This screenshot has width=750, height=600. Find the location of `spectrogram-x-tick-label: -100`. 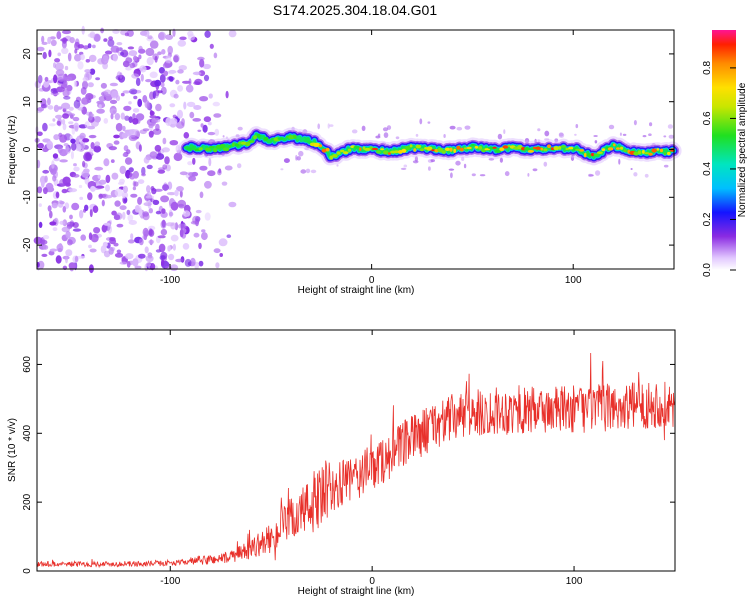

spectrogram-x-tick-label: -100 is located at coordinates (170, 280).